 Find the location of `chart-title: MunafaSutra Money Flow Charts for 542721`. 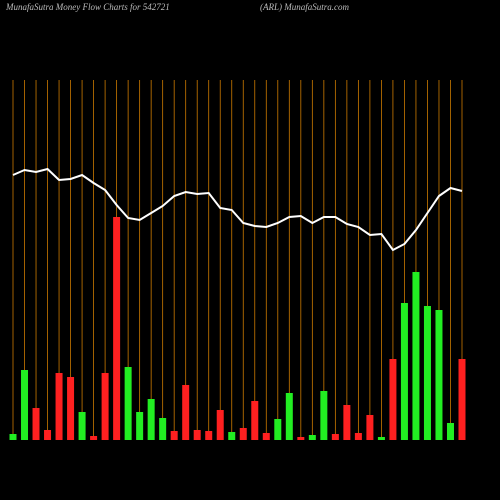

chart-title: MunafaSutra Money Flow Charts for 542721 is located at coordinates (87, 7).